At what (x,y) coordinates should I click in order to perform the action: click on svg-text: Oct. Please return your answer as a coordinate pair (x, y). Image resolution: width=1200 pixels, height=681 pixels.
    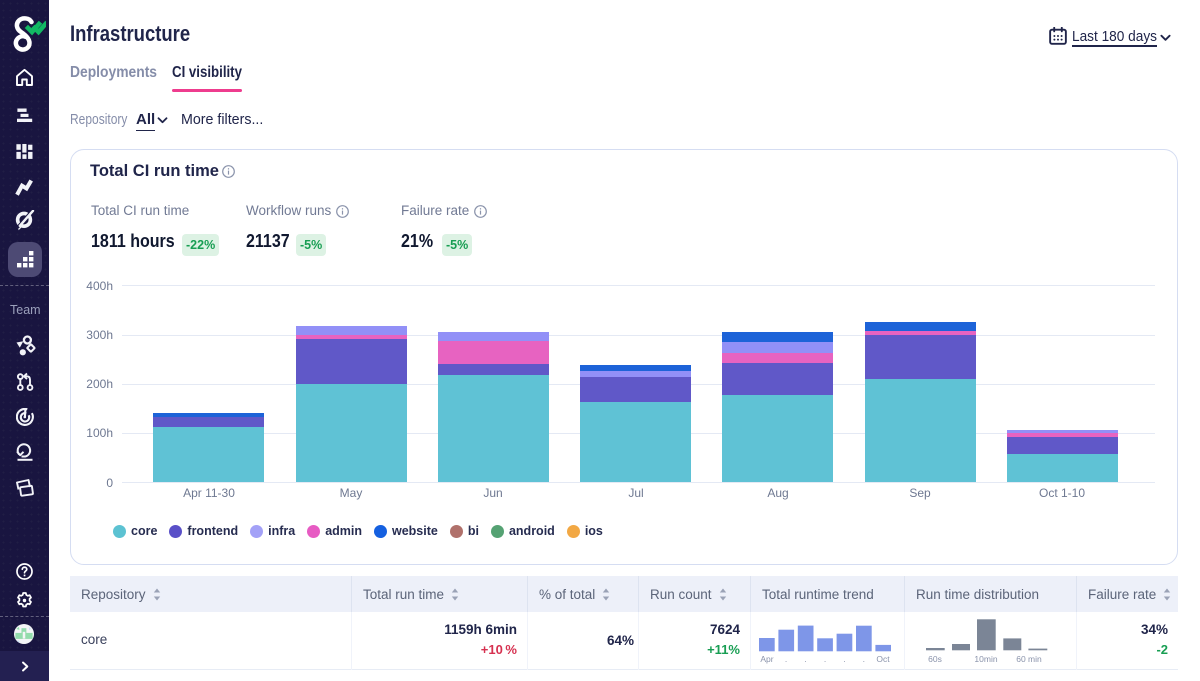
    Looking at the image, I should click on (883, 659).